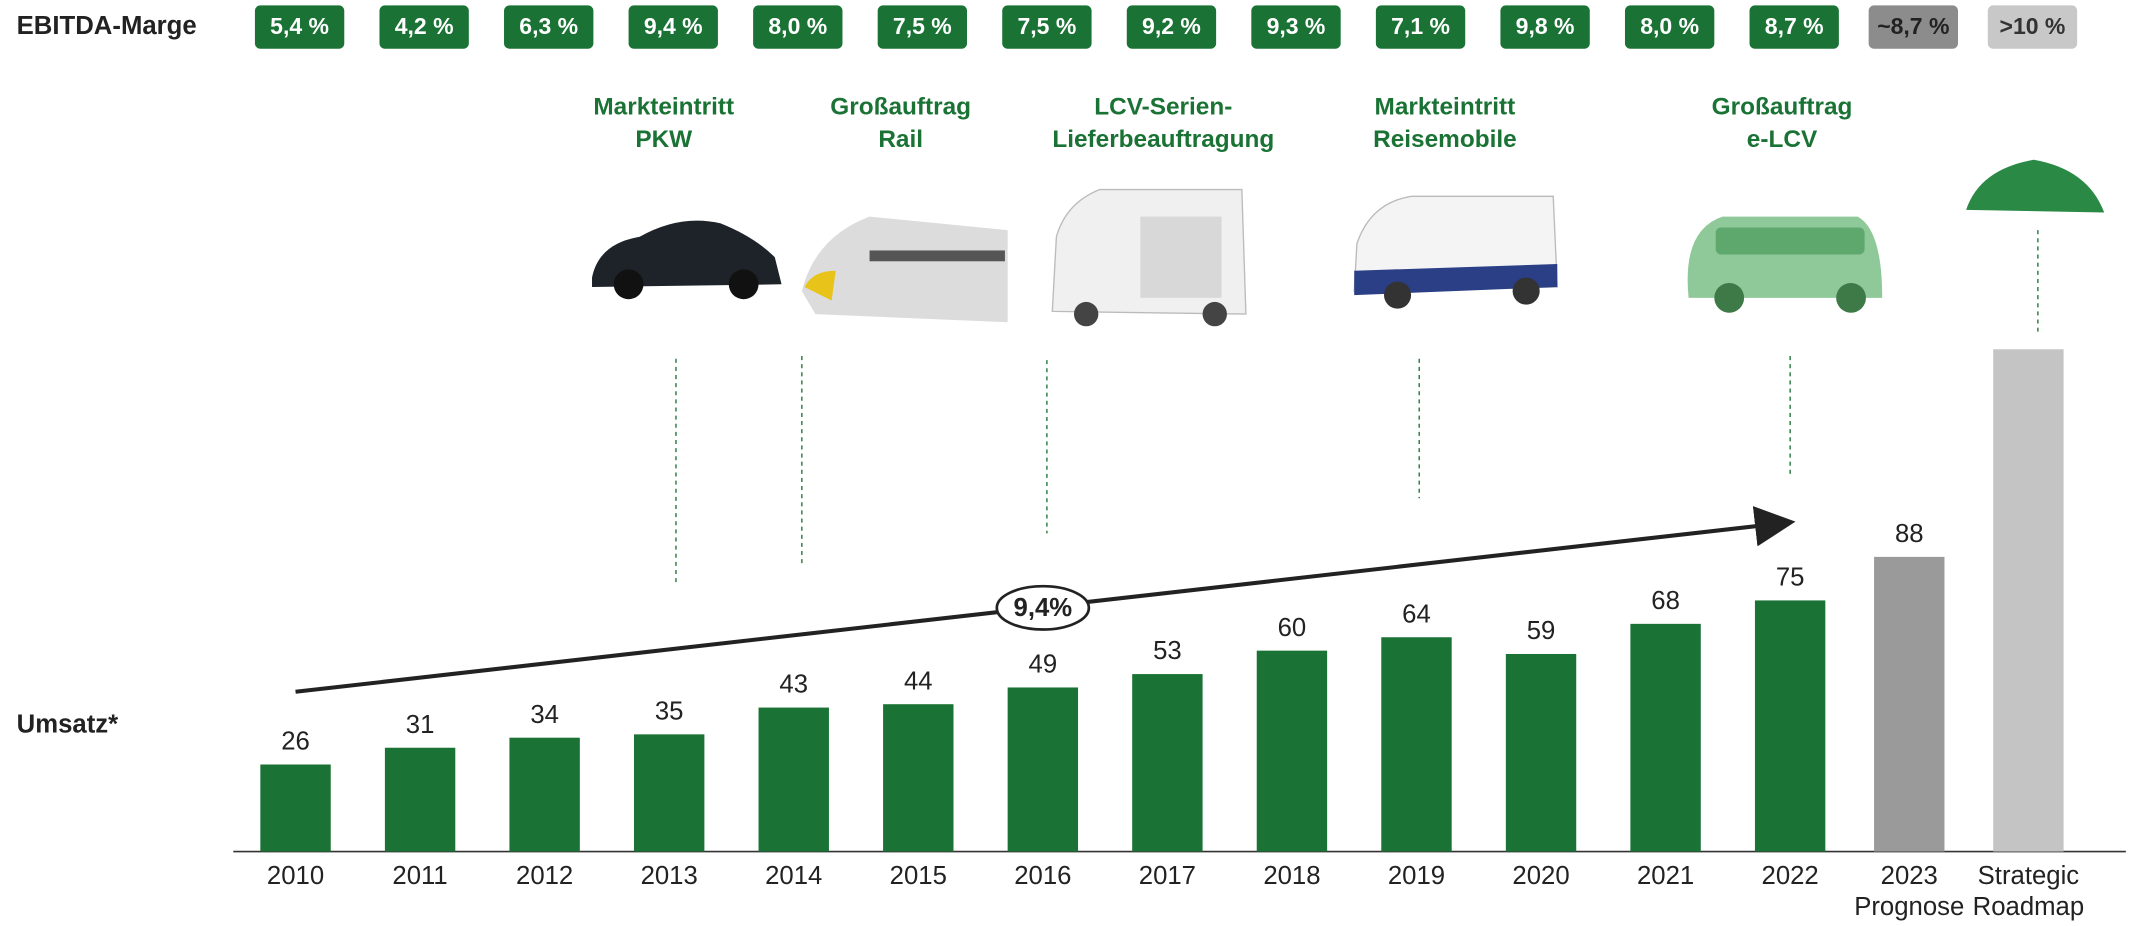 This screenshot has width=2129, height=926. I want to click on margin-label: 6,3 %, so click(548, 26).